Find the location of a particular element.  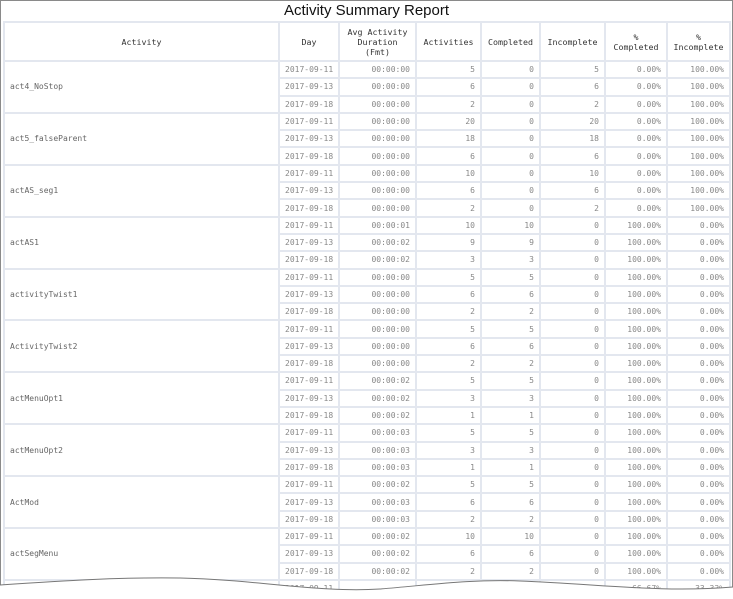

column-header-pct-incomplete: % Incomplete is located at coordinates (699, 41).